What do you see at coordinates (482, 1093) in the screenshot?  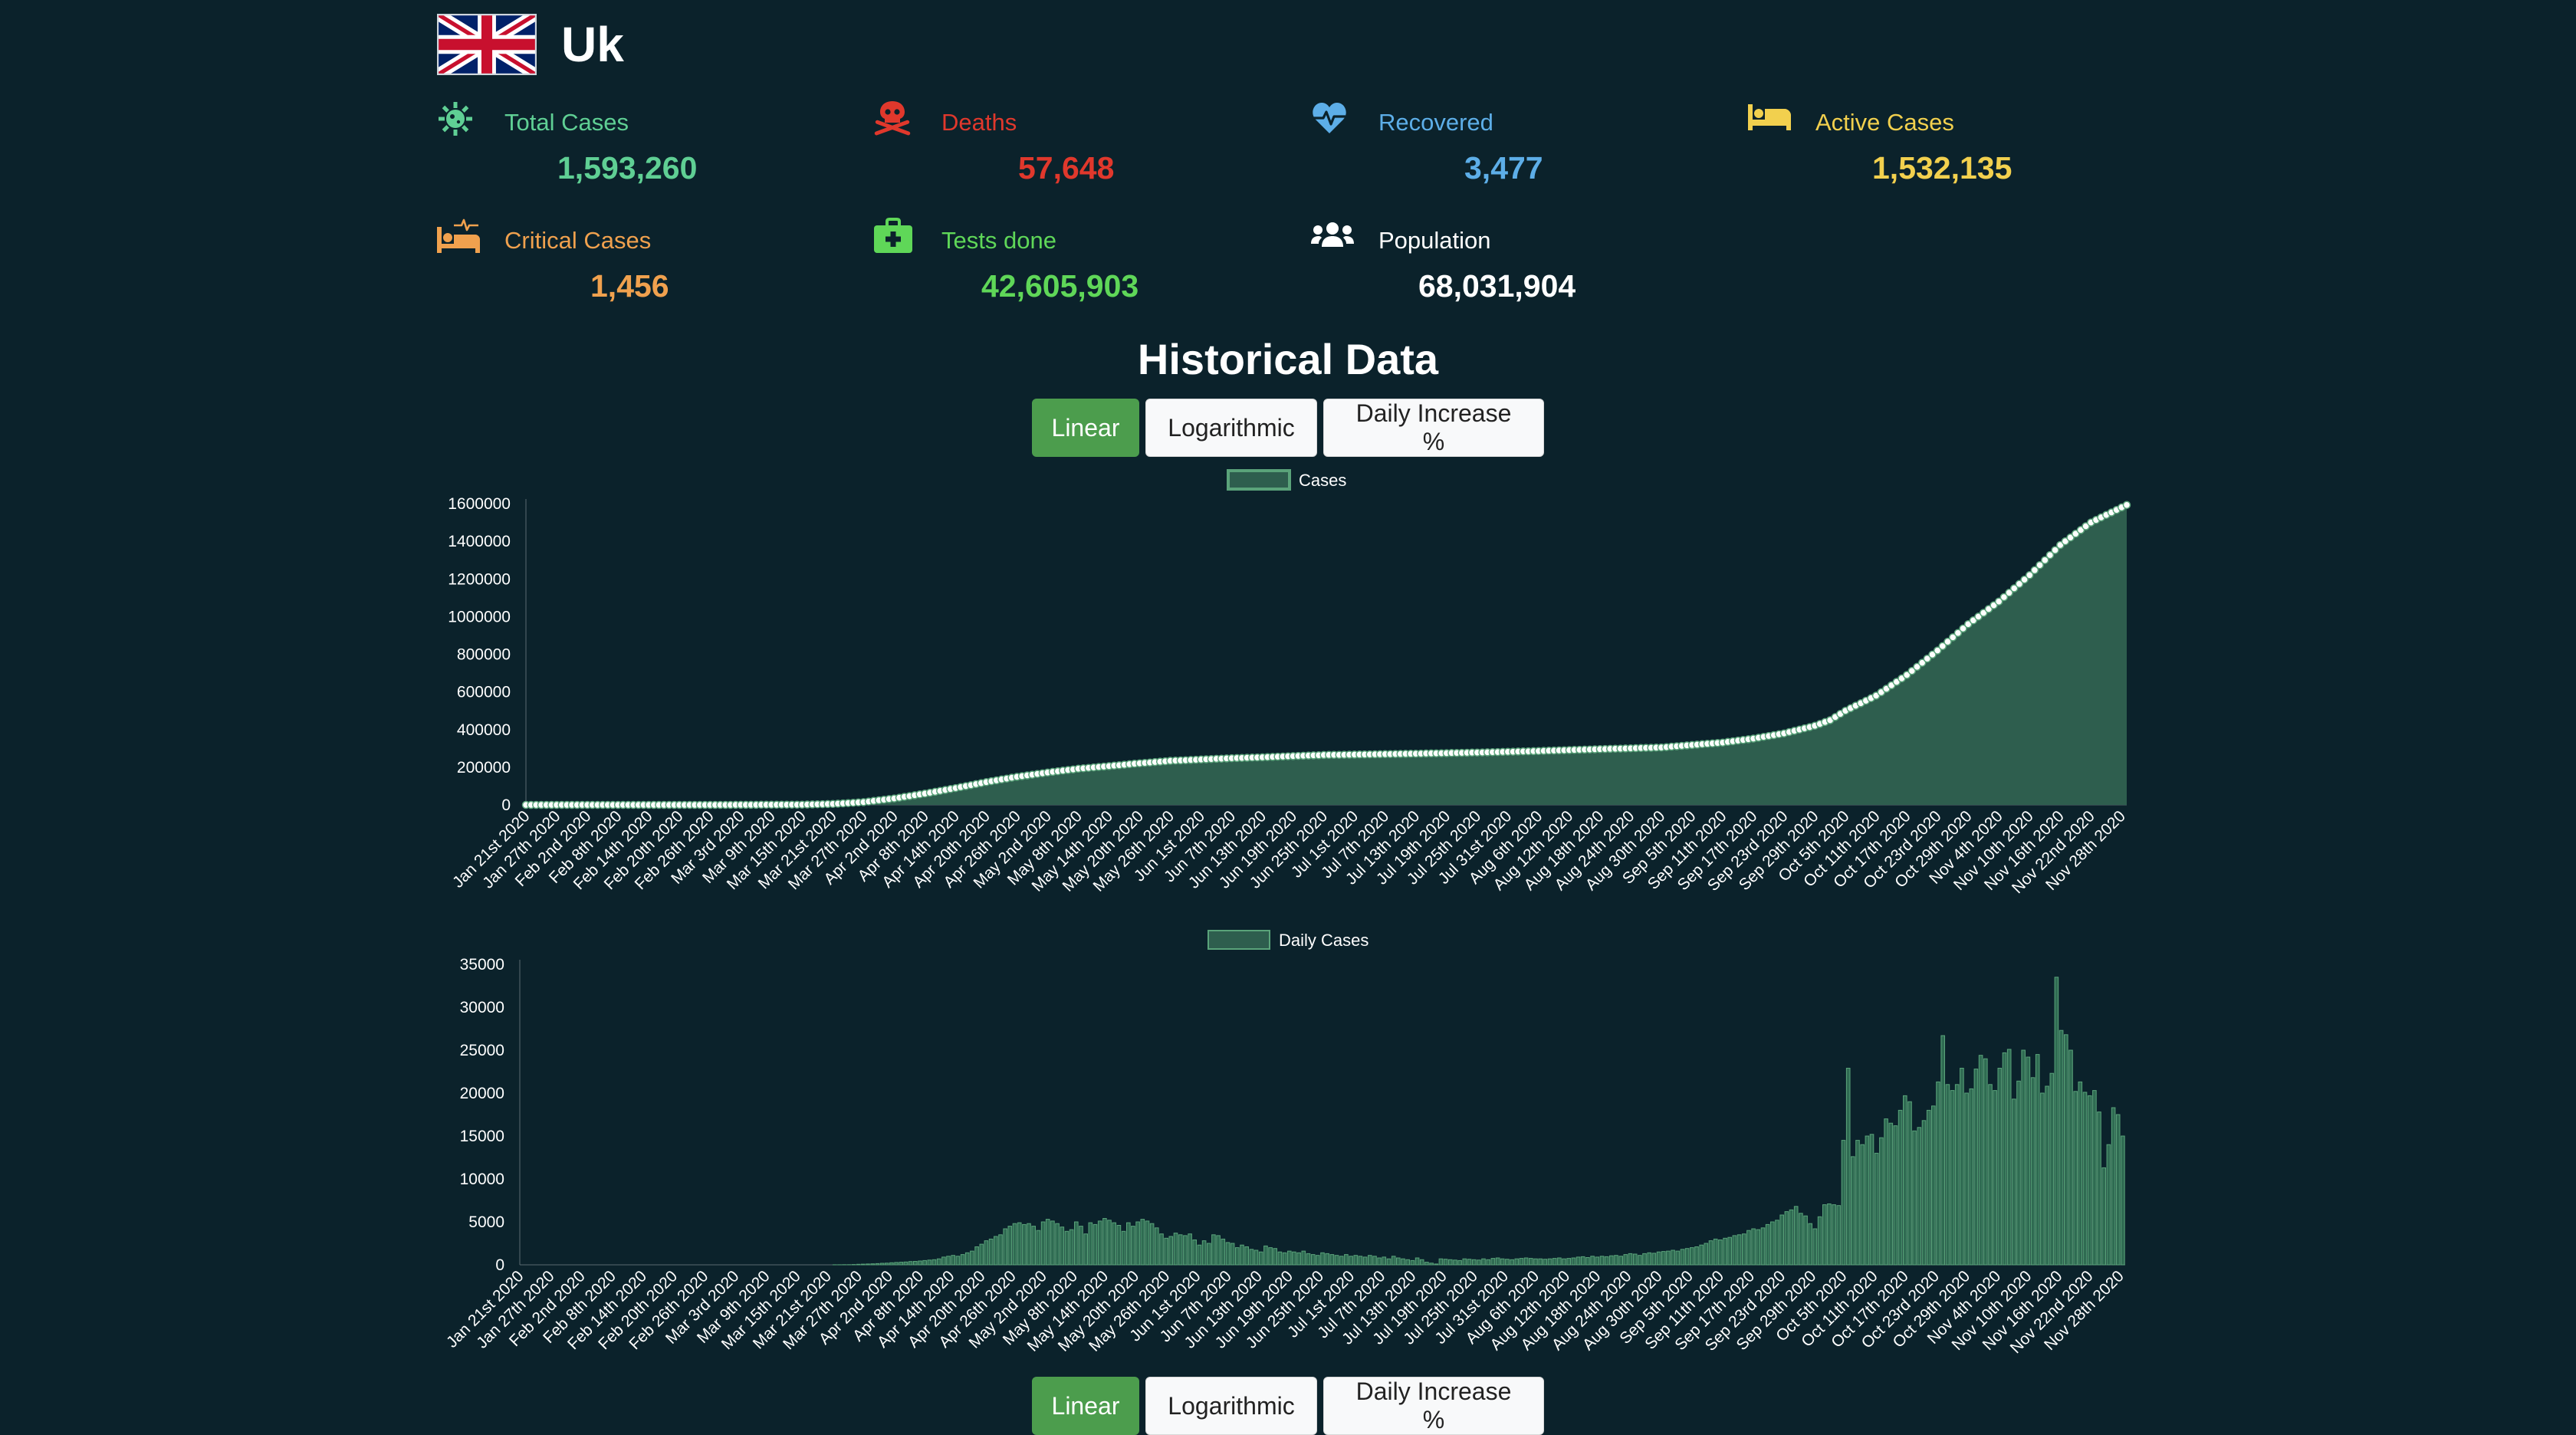 I see `daily-y-tick-label: 20000` at bounding box center [482, 1093].